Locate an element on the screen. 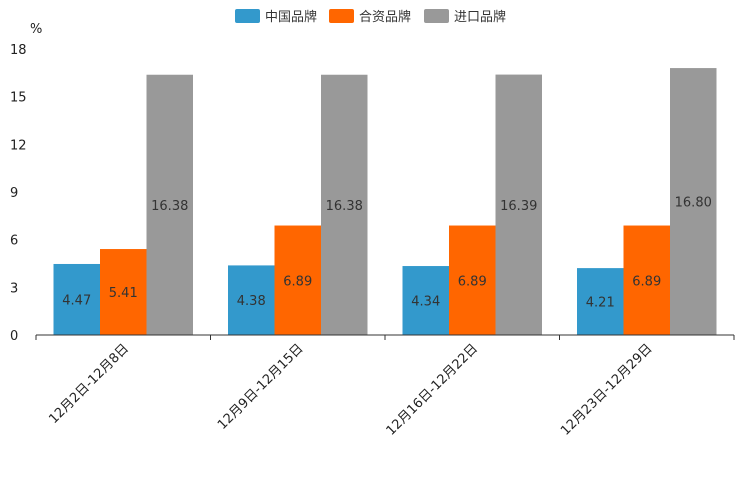  y-tick-label-15: 15 is located at coordinates (18, 98).